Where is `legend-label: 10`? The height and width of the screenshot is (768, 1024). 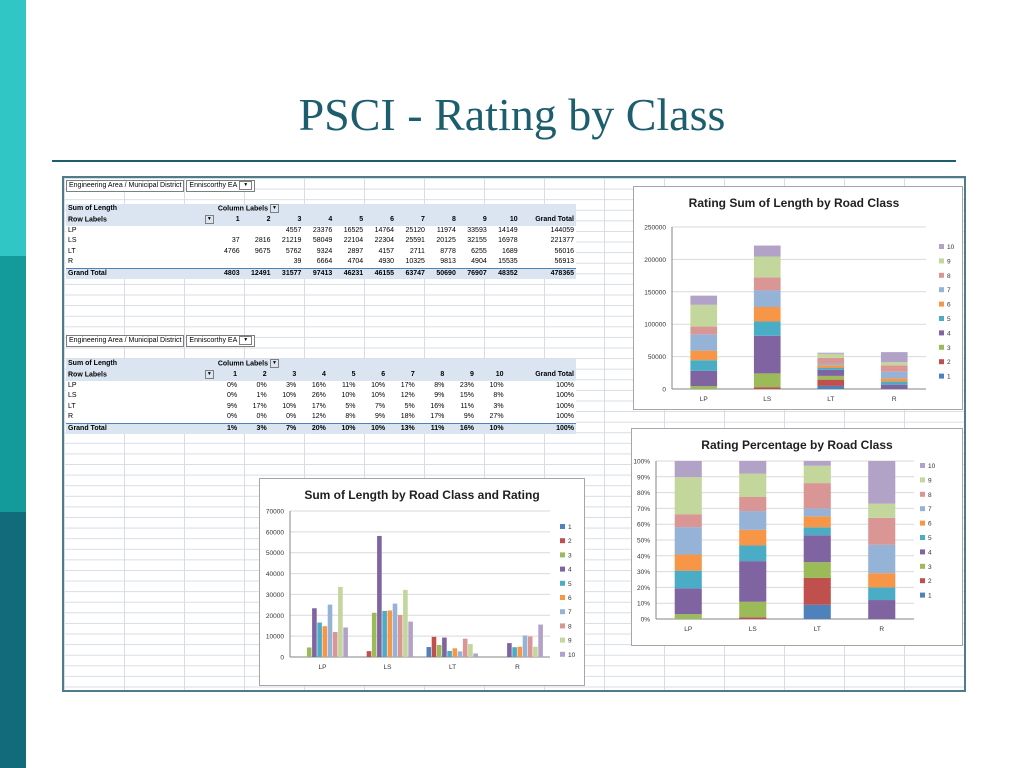 legend-label: 10 is located at coordinates (572, 655).